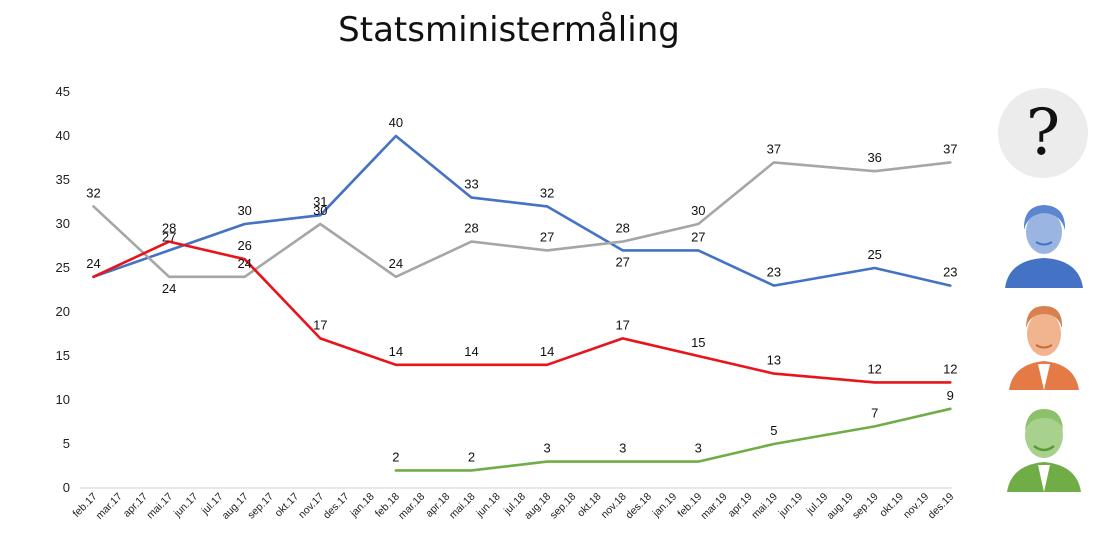 The image size is (1118, 552). Describe the element at coordinates (63, 179) in the screenshot. I see `y-tick-label: 35` at that location.